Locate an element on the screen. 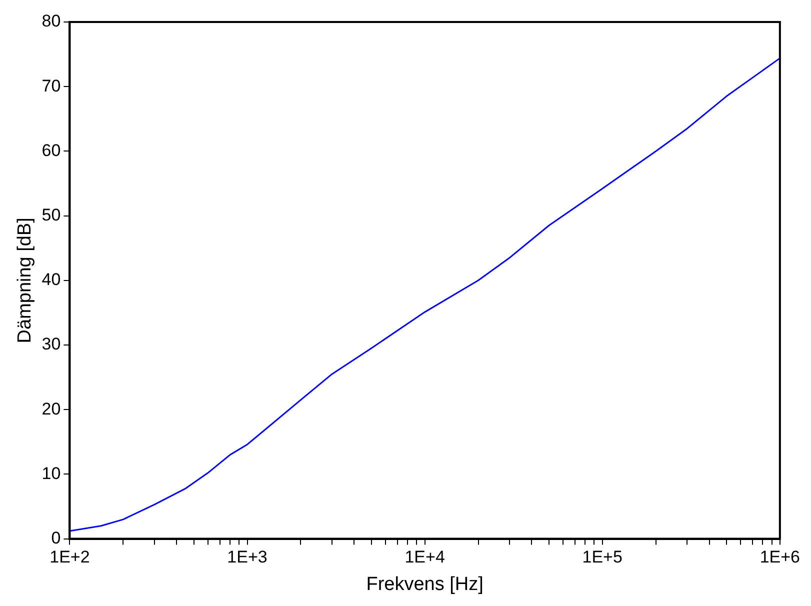 The width and height of the screenshot is (811, 606). y-tick-label: 40 is located at coordinates (51, 280).